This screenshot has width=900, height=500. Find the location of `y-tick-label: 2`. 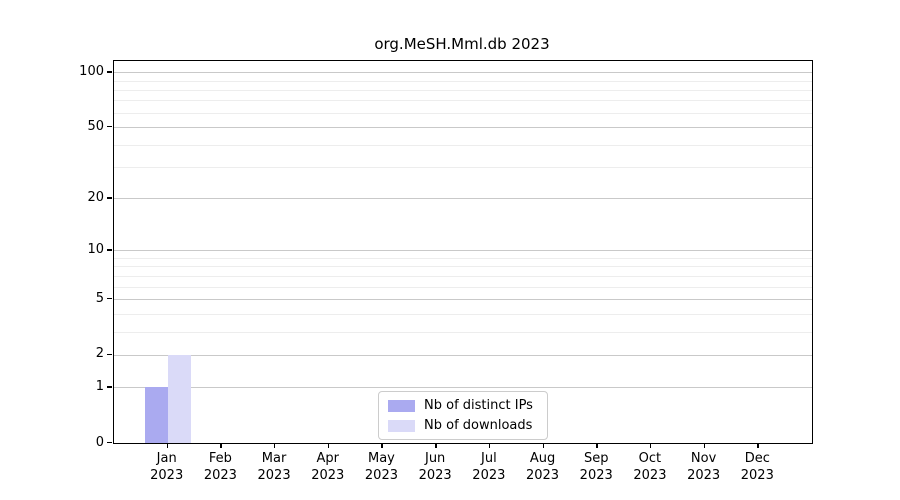

y-tick-label: 2 is located at coordinates (99, 354).